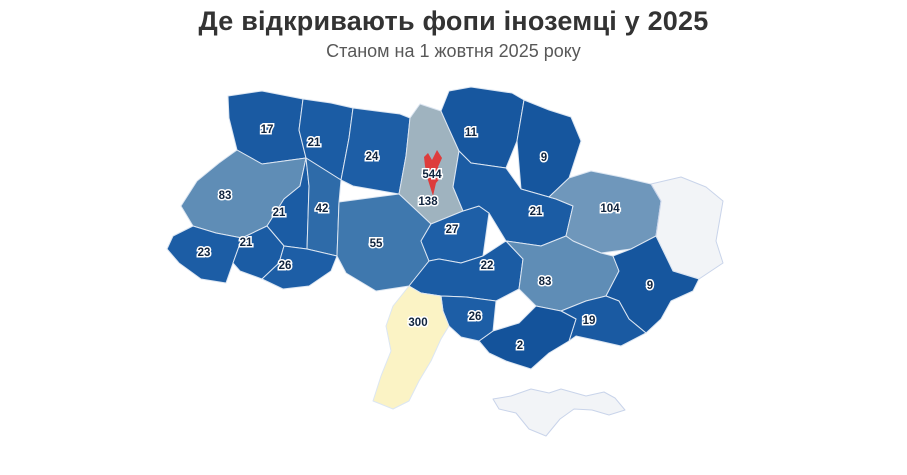 This screenshot has width=907, height=475. Describe the element at coordinates (411, 347) in the screenshot. I see `region-odesa` at that location.